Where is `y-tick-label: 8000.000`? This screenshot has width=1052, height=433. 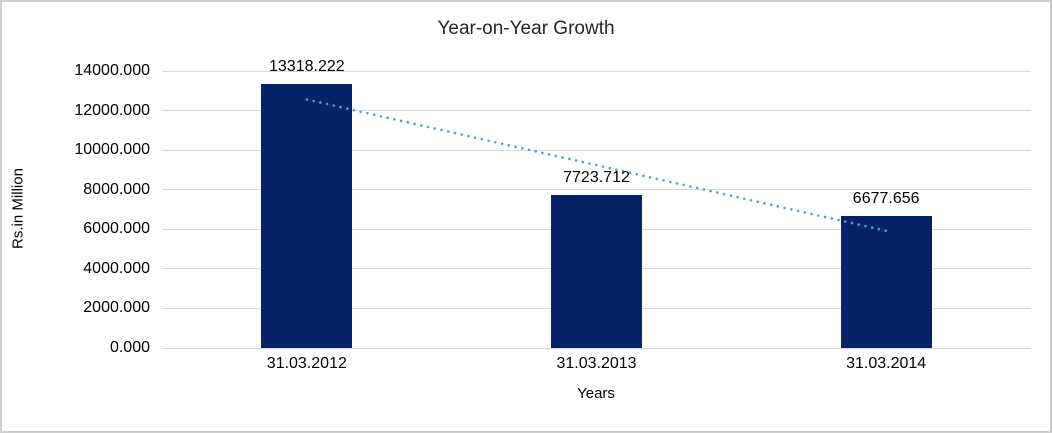 y-tick-label: 8000.000 is located at coordinates (116, 189).